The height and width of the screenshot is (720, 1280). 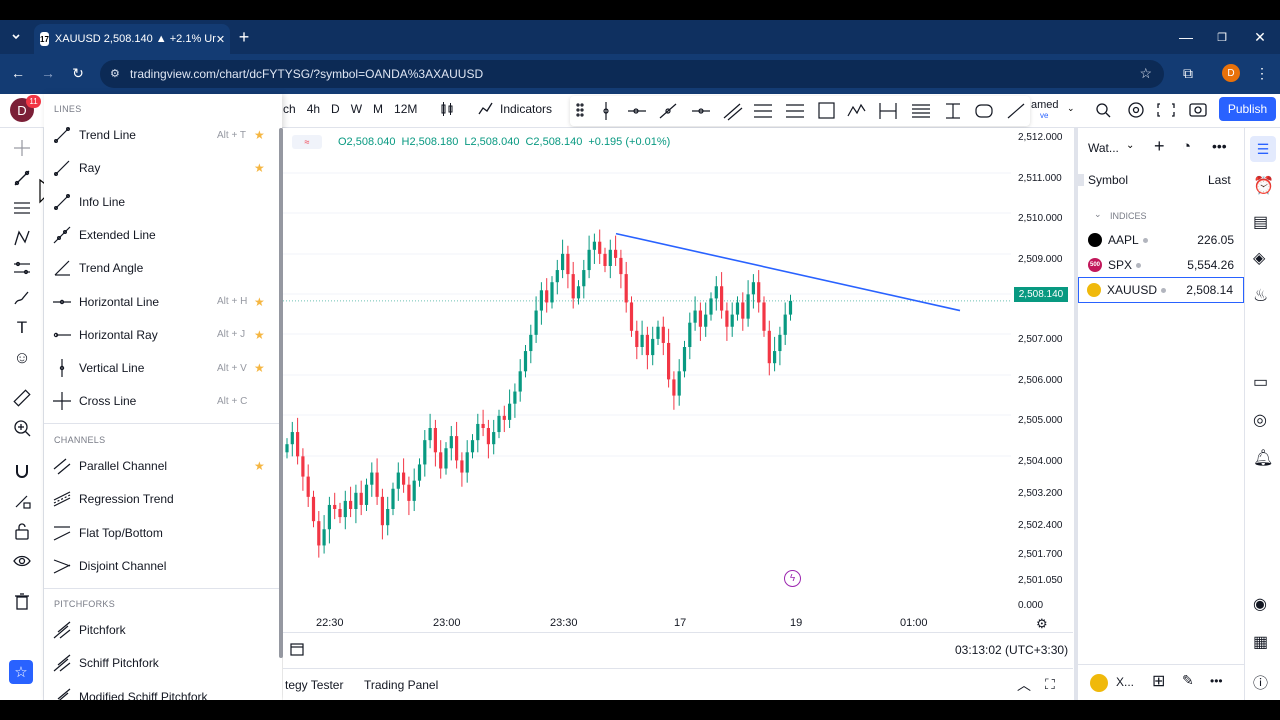 I want to click on notifications-bell-icon: 🔔︎, so click(x=1263, y=458).